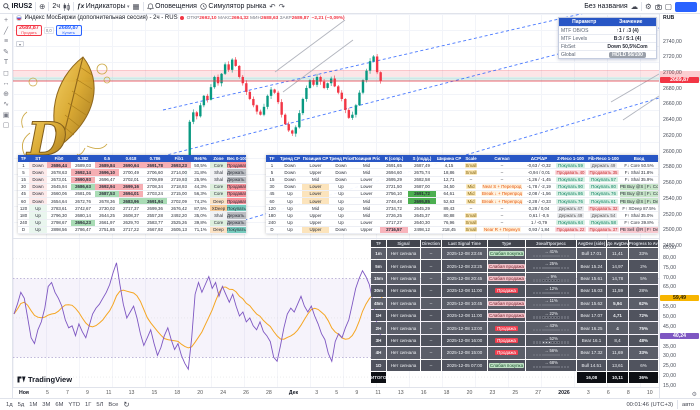  What do you see at coordinates (639, 201) in the screenshot?
I see `cp-entry: PB Buy @S | F↓ Deep 74.2%` at bounding box center [639, 201].